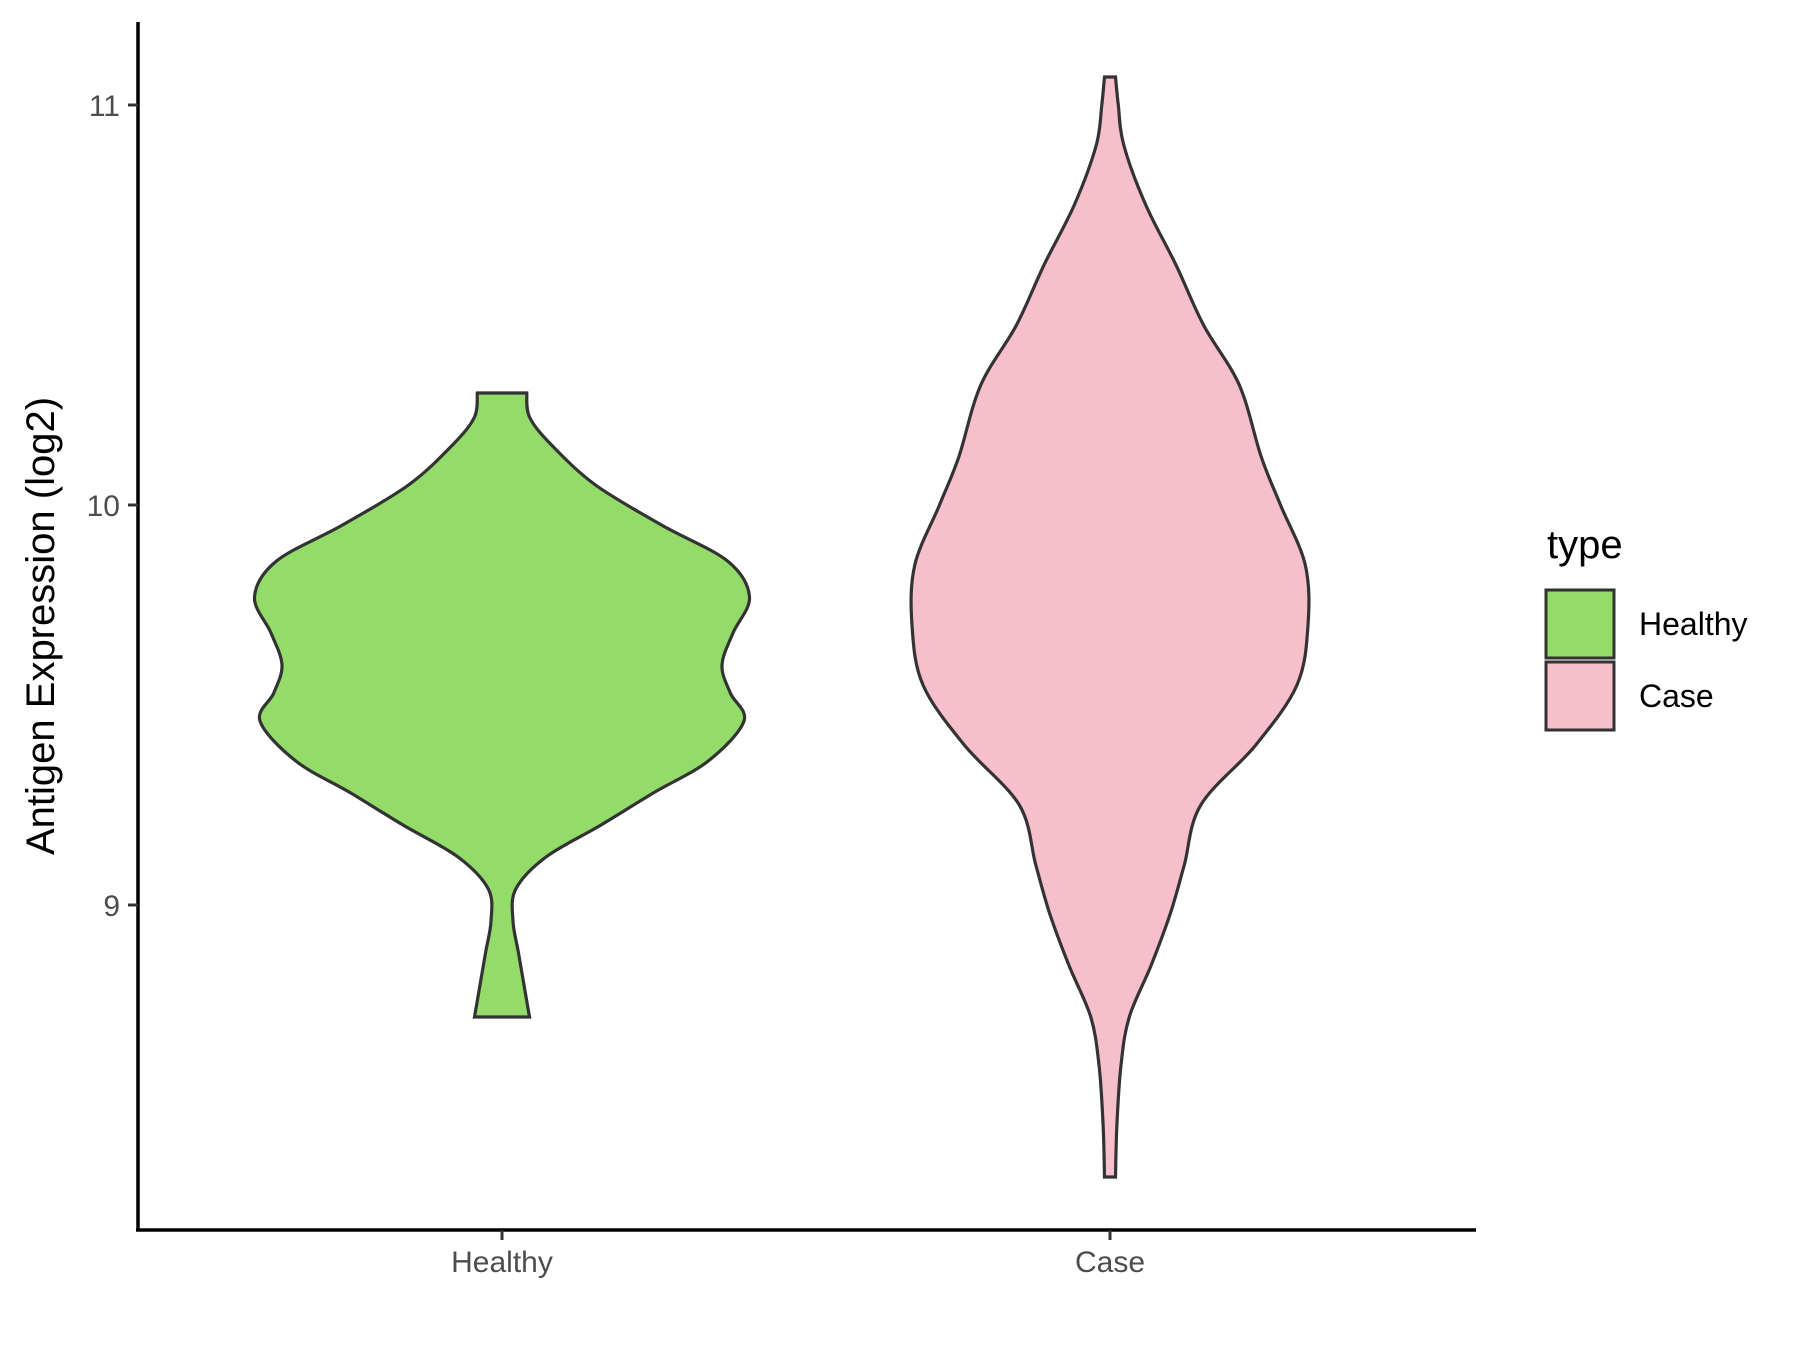 This screenshot has width=1800, height=1350. Describe the element at coordinates (103, 506) in the screenshot. I see `y-tick-label: 10` at that location.